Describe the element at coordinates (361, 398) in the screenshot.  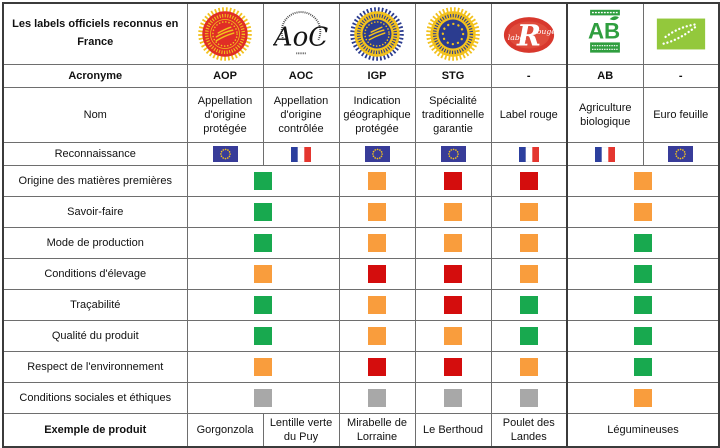
I see `criteria-row: Conditions sociales et éthiques` at that location.